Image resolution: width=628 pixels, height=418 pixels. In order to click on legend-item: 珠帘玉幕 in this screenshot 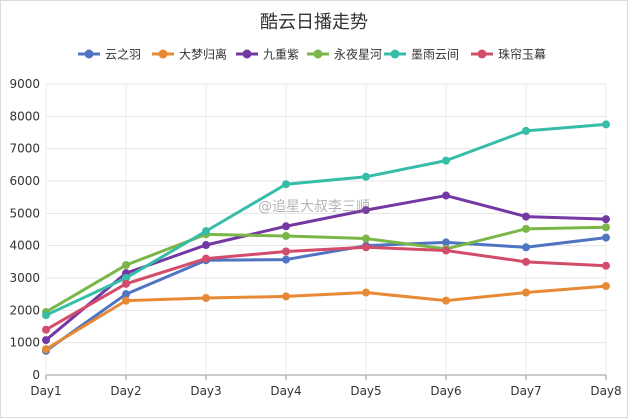, I will do `click(508, 54)`.